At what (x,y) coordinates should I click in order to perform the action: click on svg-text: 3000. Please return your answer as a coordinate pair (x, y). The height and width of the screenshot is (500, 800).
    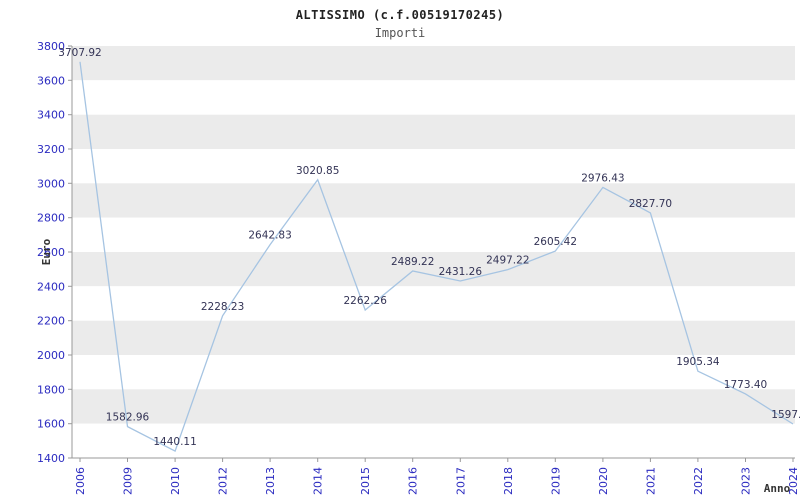
    Looking at the image, I should click on (51, 183).